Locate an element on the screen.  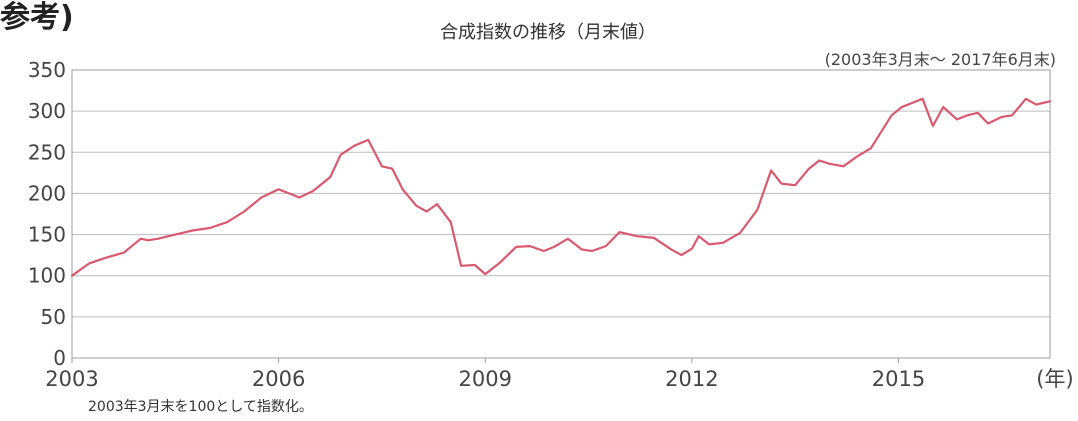
y-tick-label: 250 is located at coordinates (47, 152).